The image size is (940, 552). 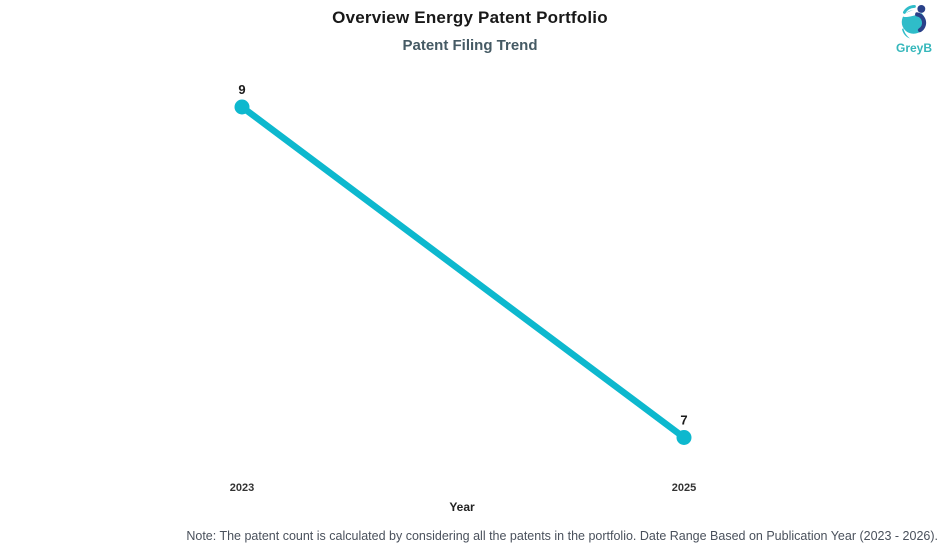 What do you see at coordinates (470, 17) in the screenshot?
I see `page-title: Overview Energy Patent Portfolio` at bounding box center [470, 17].